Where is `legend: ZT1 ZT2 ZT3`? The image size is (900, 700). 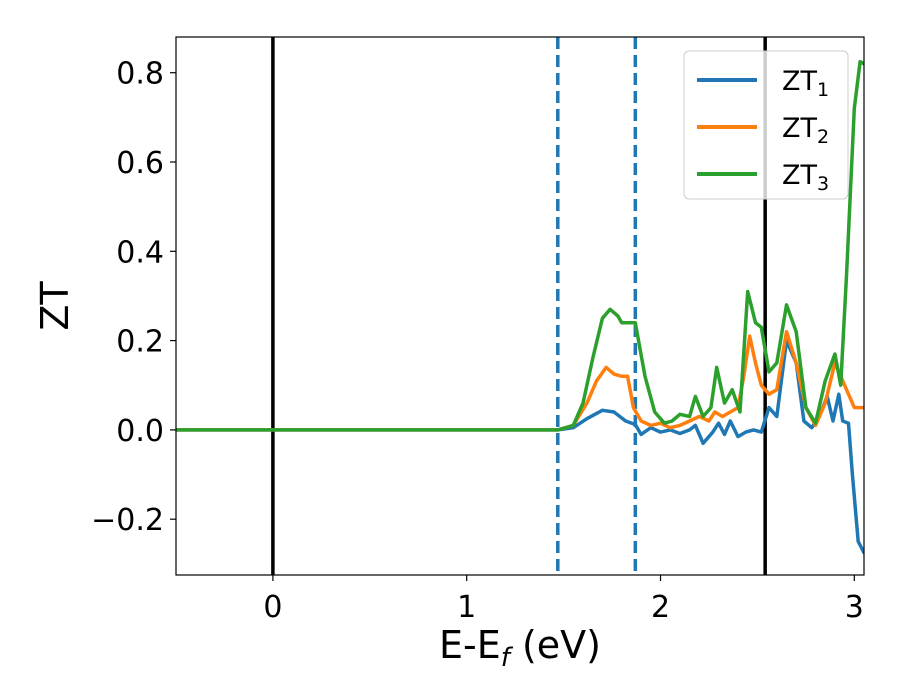
legend: ZT1 ZT2 ZT3 is located at coordinates (766, 125).